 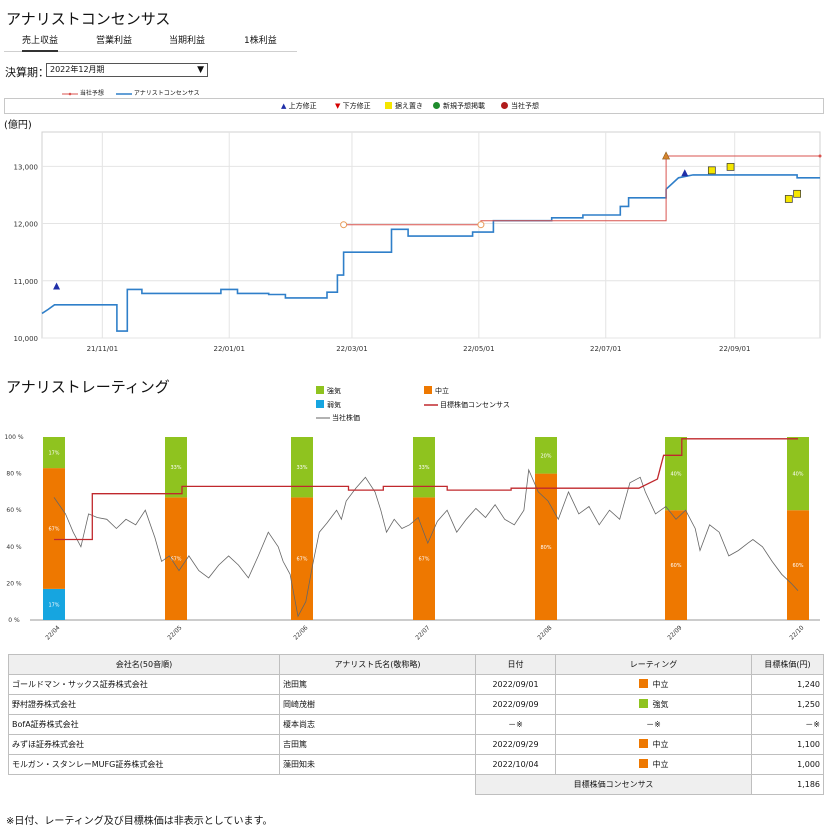 What do you see at coordinates (426, 489) in the screenshot?
I see `target-price-consensus-line` at bounding box center [426, 489].